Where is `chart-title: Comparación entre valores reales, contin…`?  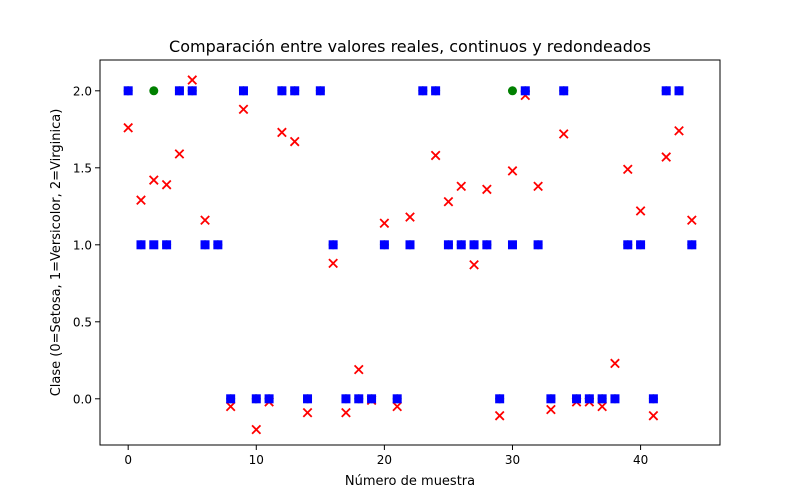 chart-title: Comparación entre valores reales, contin… is located at coordinates (410, 46).